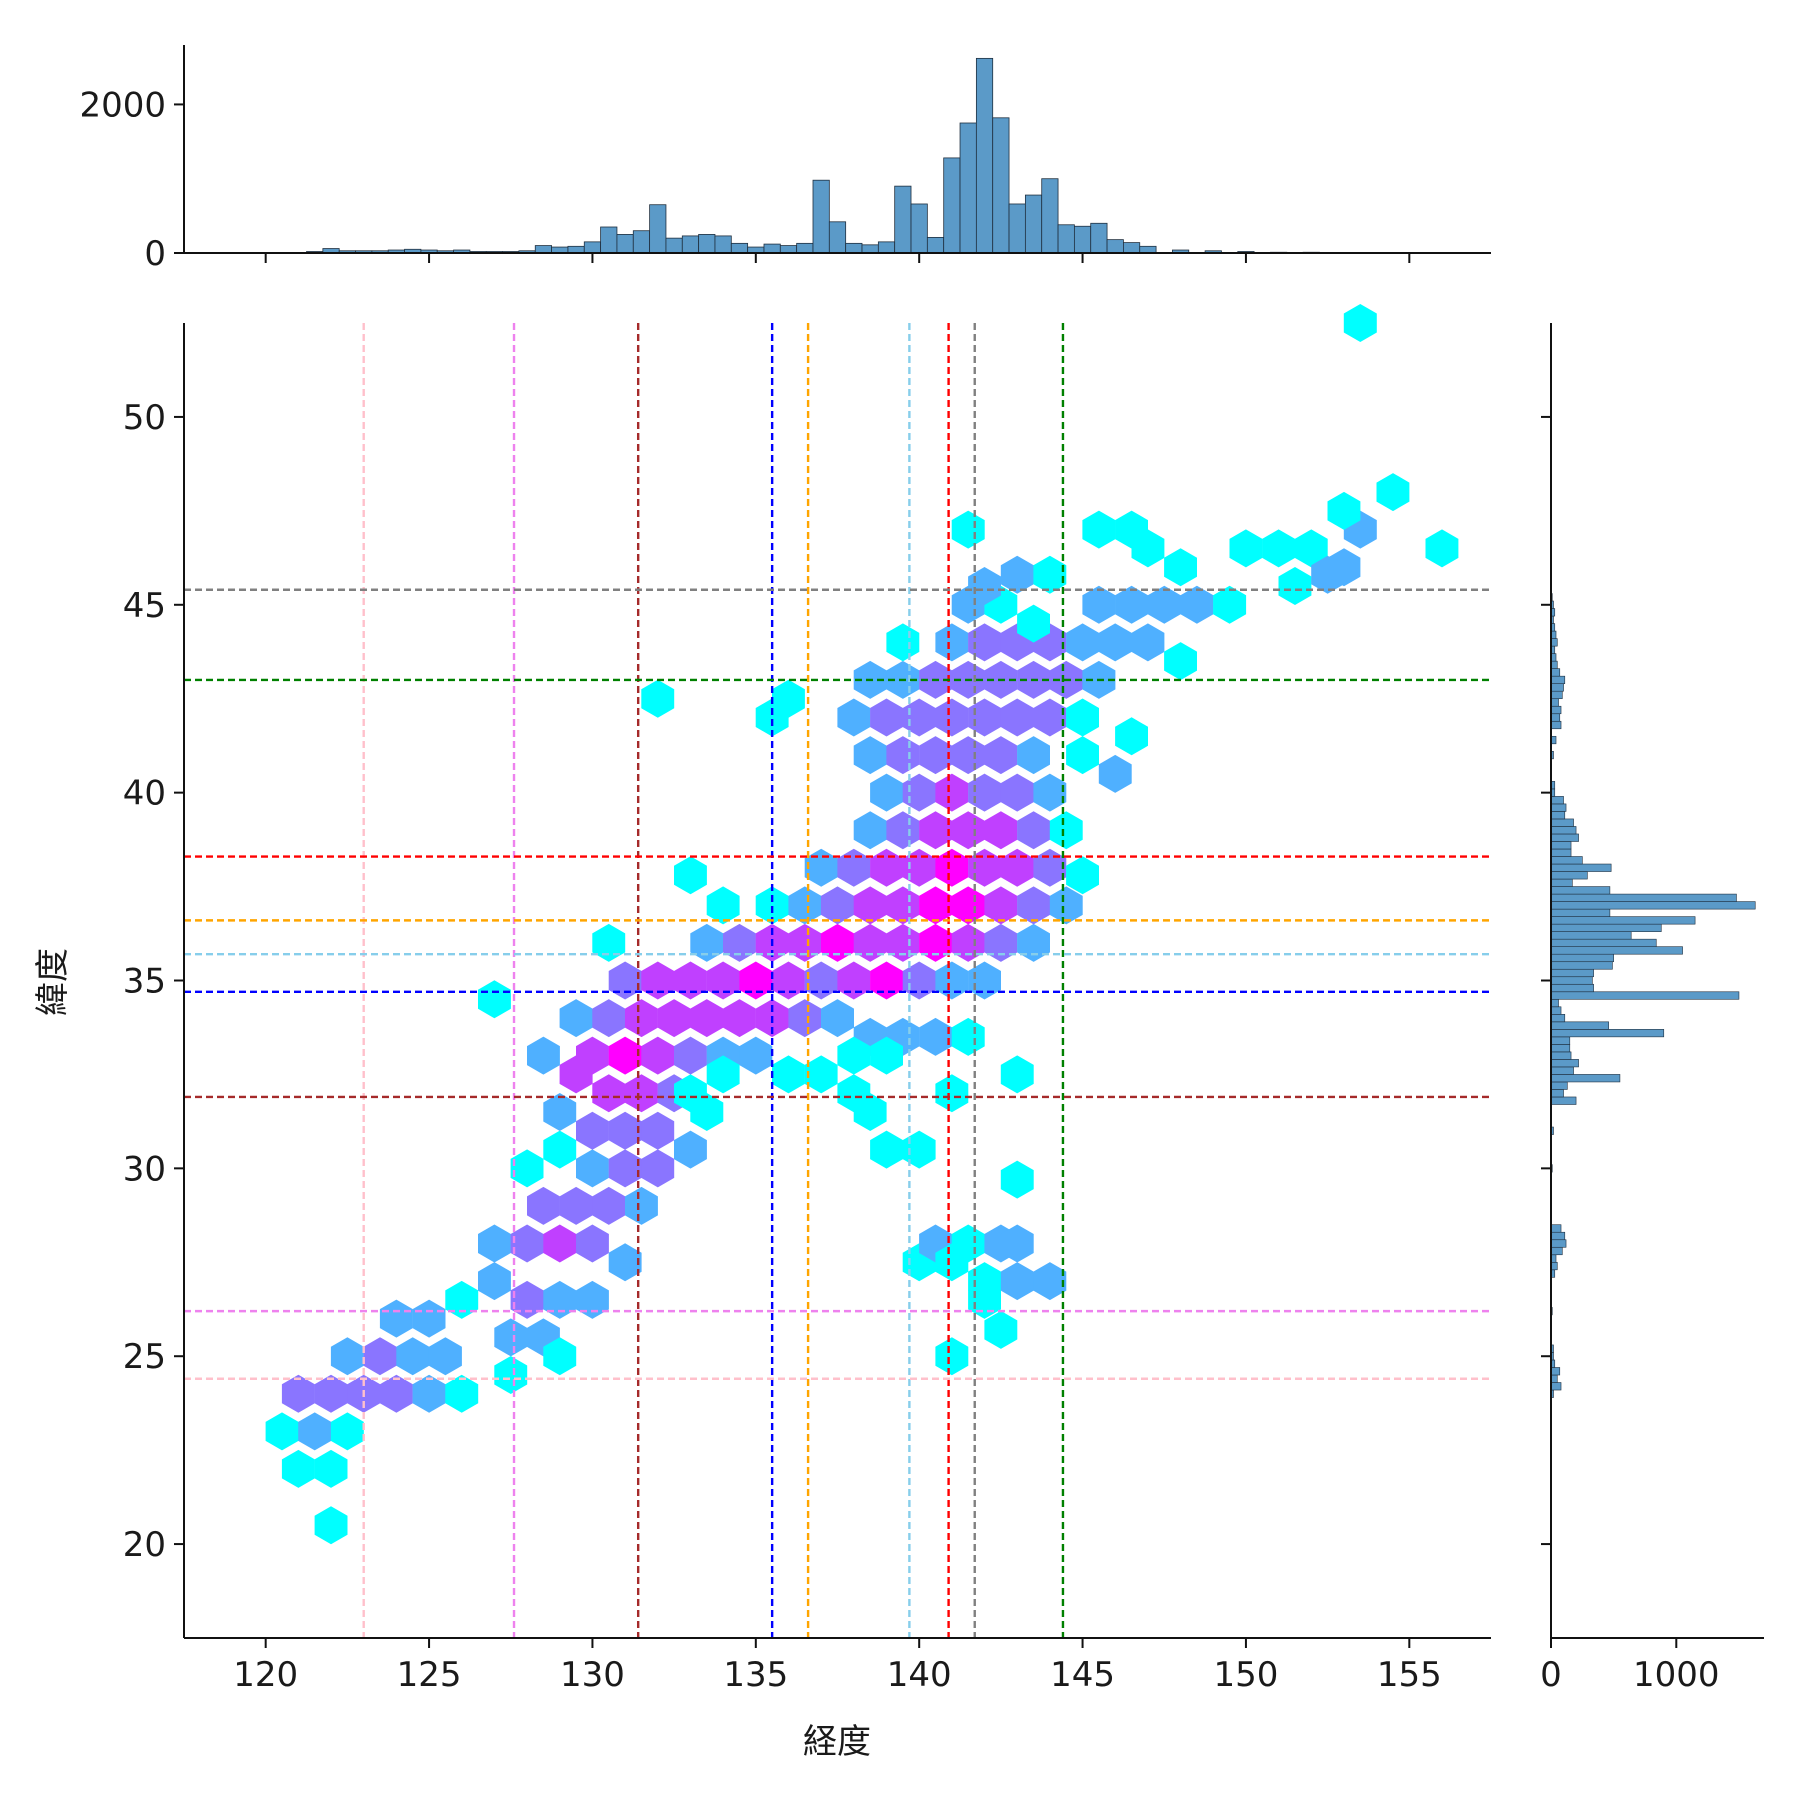 The image size is (1800, 1805). I want to click on right-marginal-histogram, so click(1653, 992).